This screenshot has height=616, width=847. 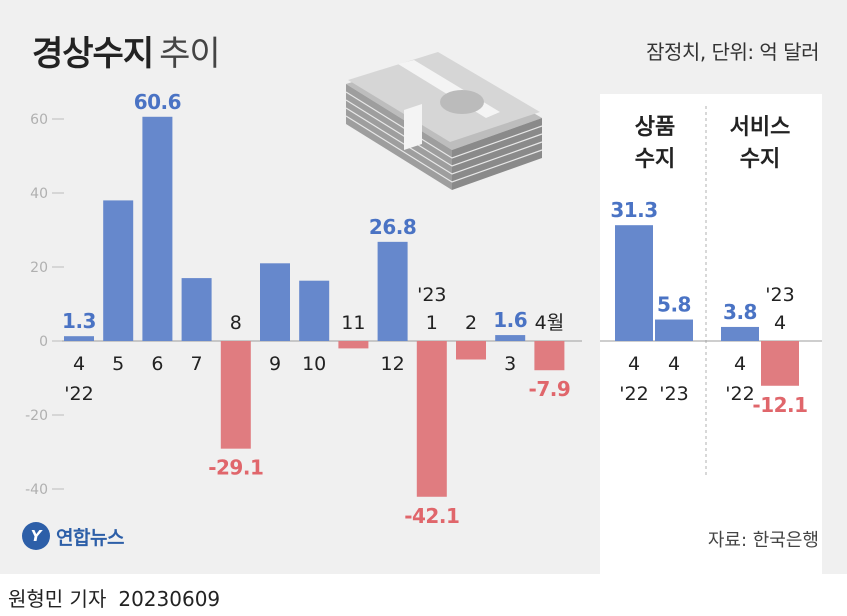 What do you see at coordinates (39, 268) in the screenshot?
I see `y-tick-label: 20` at bounding box center [39, 268].